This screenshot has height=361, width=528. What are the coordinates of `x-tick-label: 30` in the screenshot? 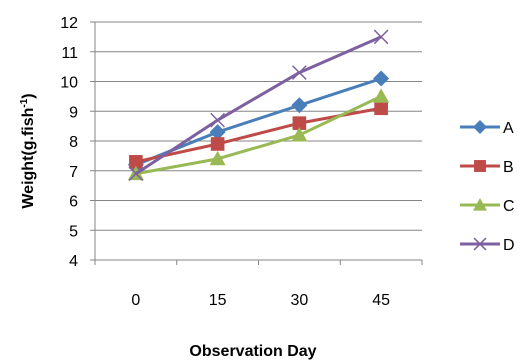 It's located at (299, 300).